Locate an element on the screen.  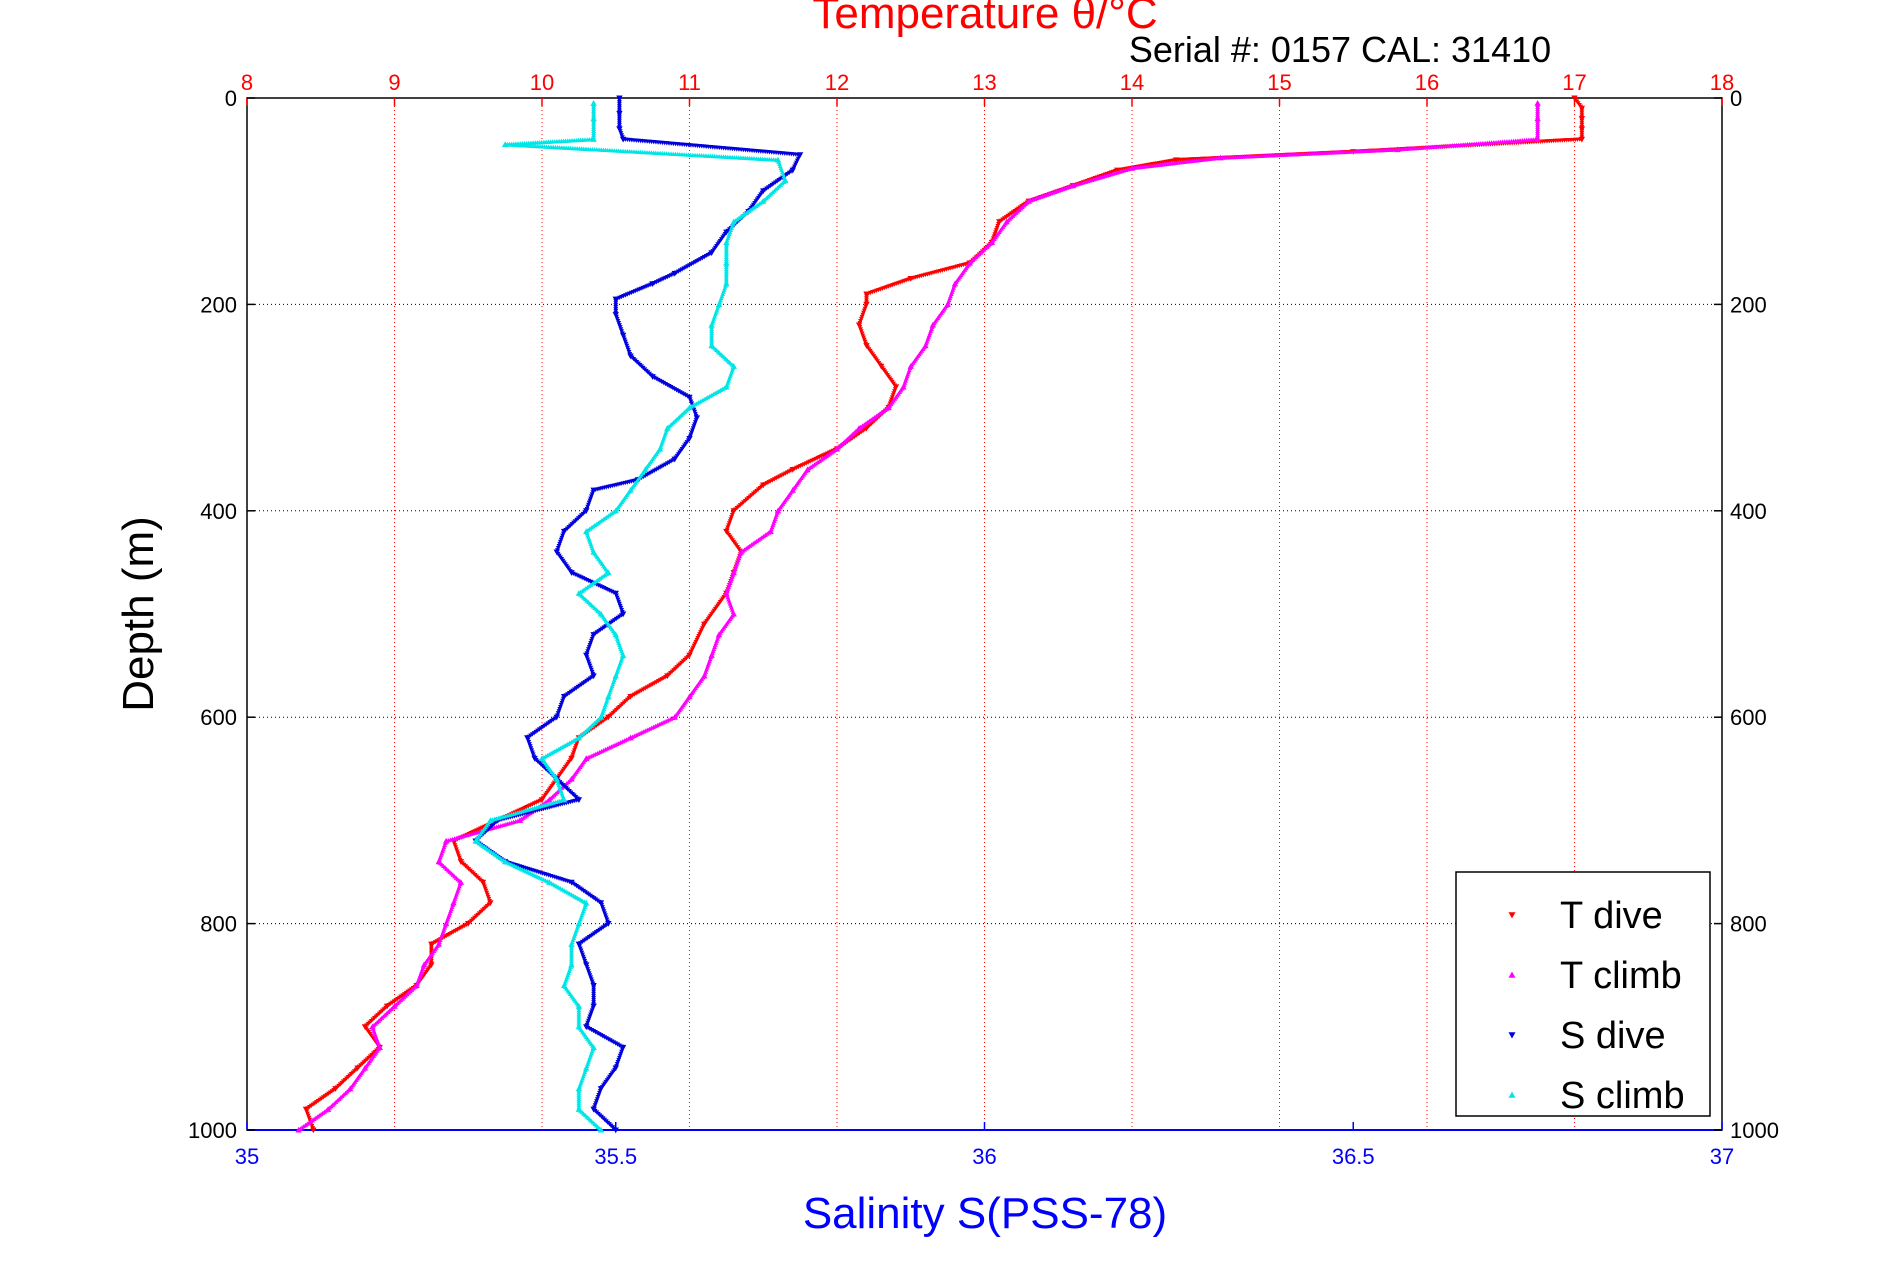
depth-tick-label: 1000 is located at coordinates (212, 1130).